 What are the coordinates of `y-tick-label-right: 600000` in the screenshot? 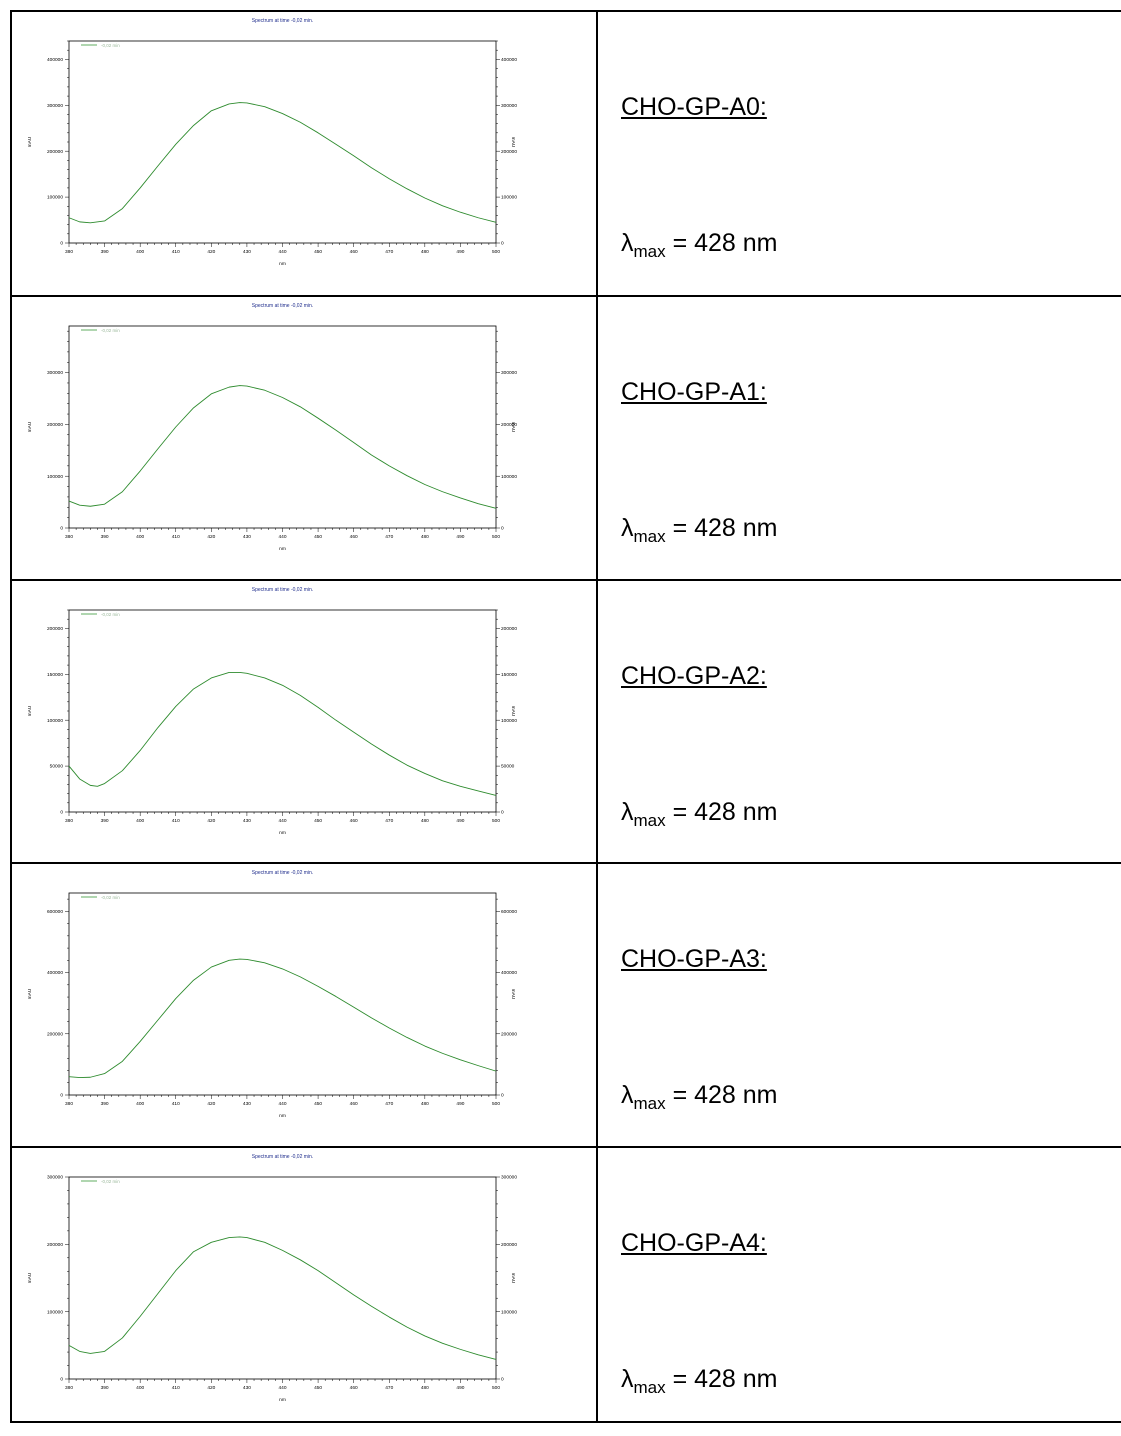 It's located at (509, 912).